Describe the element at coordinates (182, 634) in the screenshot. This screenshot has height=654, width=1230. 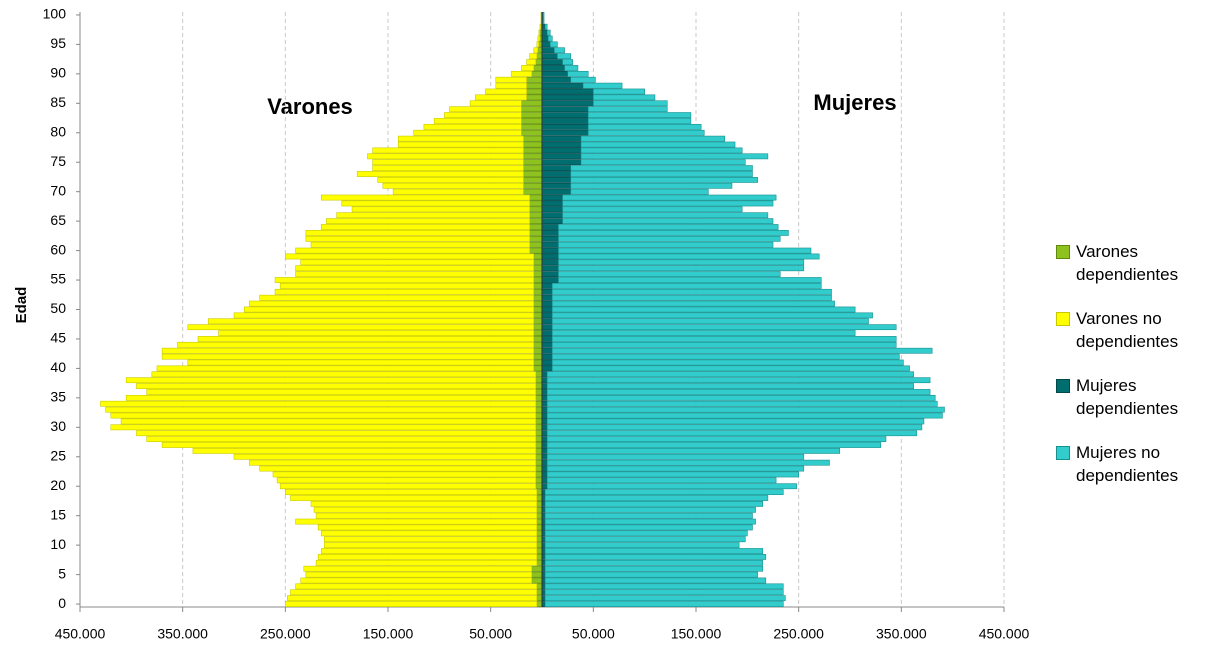
I see `x-tick-label: 350.000` at that location.